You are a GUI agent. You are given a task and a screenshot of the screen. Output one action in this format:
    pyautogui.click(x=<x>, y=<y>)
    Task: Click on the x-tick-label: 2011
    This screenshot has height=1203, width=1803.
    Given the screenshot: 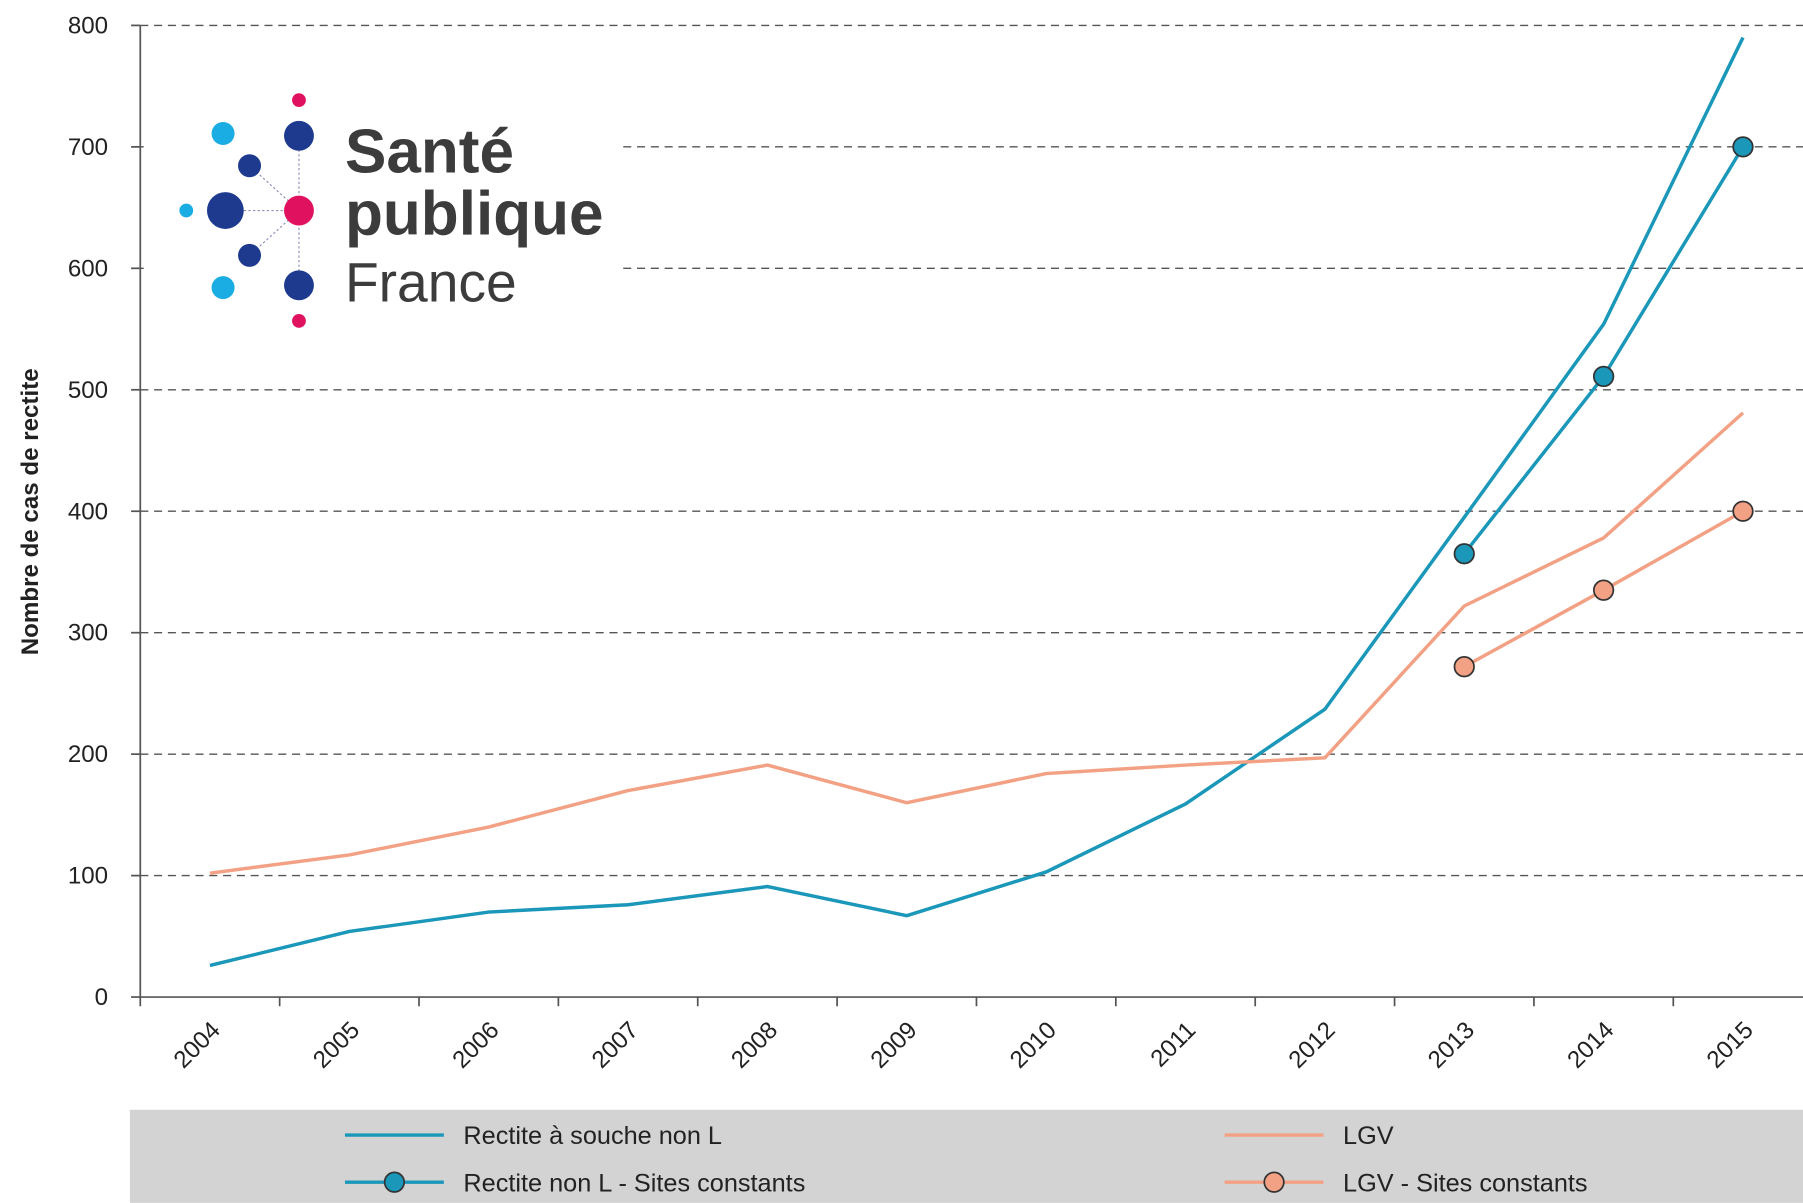 What is the action you would take?
    pyautogui.click(x=1173, y=1045)
    